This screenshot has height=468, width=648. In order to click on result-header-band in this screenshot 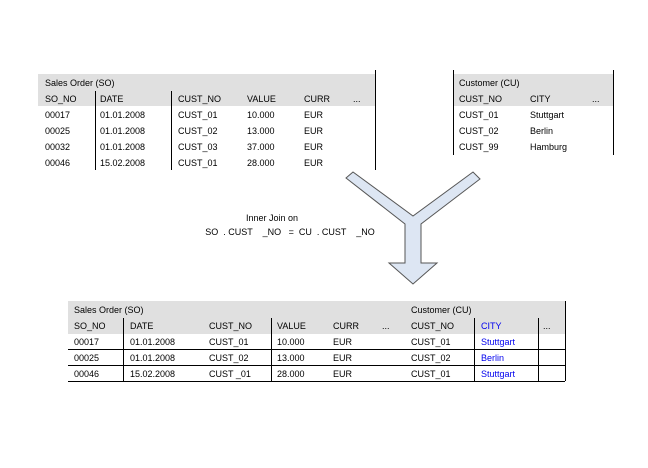, I will do `click(316, 317)`.